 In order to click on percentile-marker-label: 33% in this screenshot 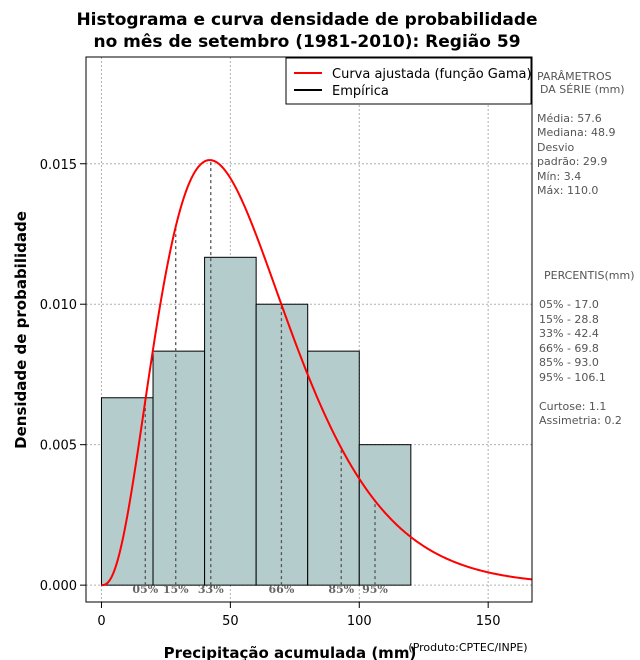, I will do `click(211, 589)`.